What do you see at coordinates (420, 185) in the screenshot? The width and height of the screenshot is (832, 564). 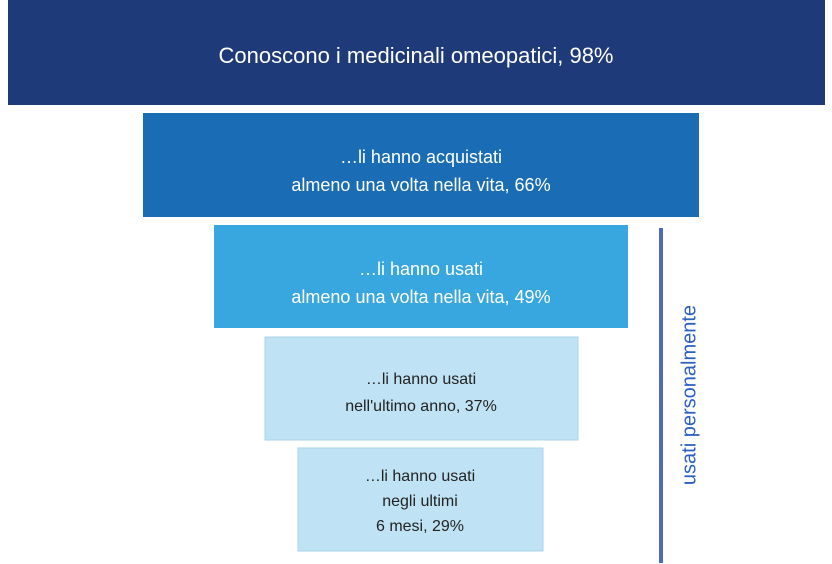 I see `level-text: almeno una volta nella vita, 66%` at bounding box center [420, 185].